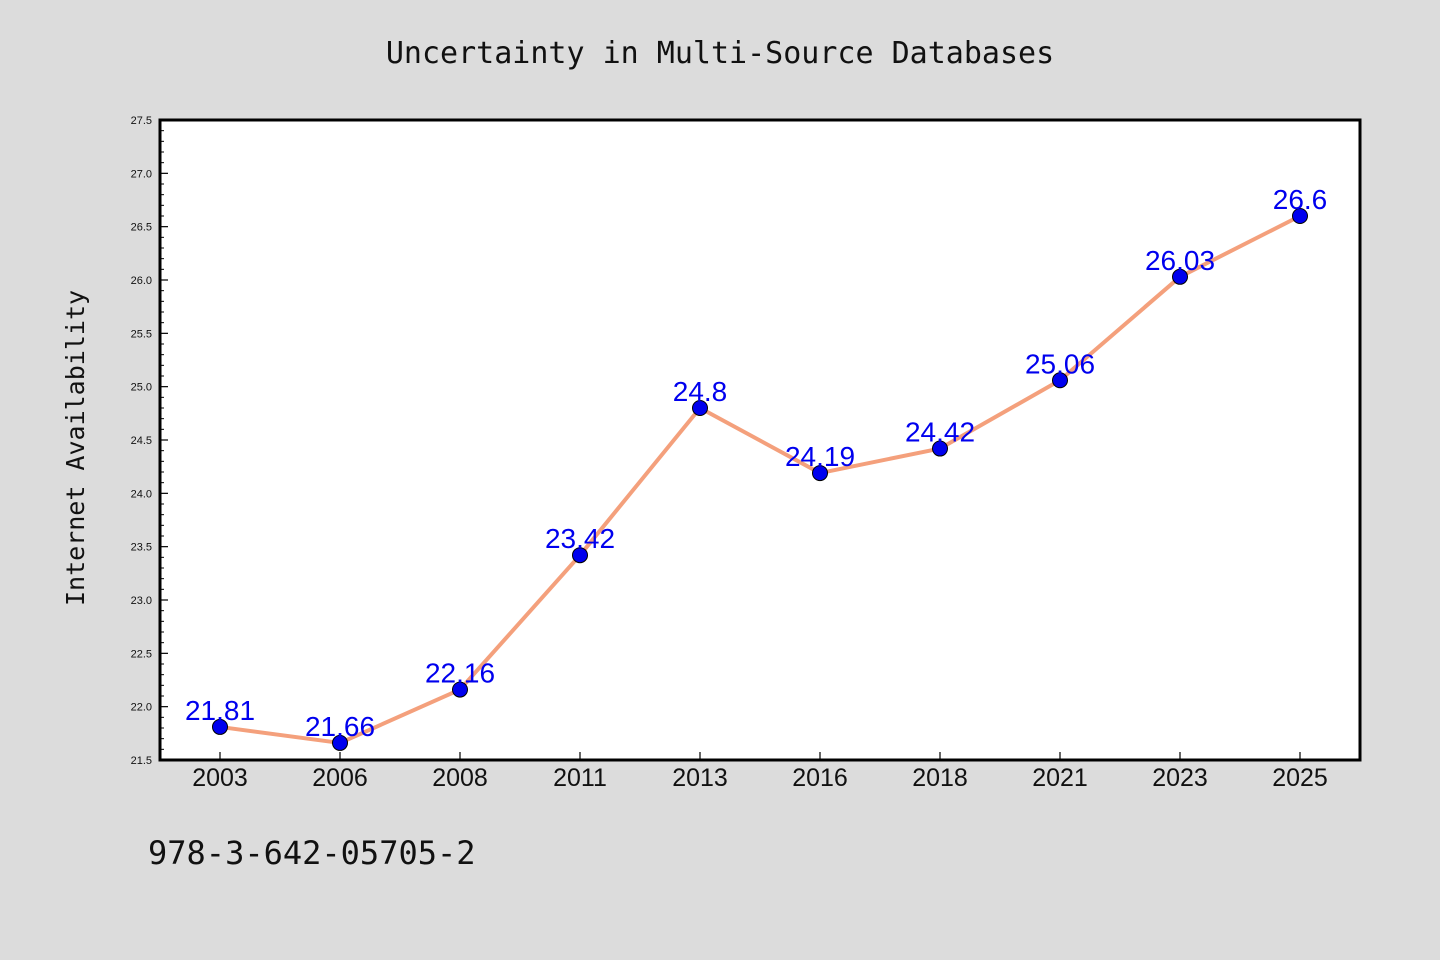 This screenshot has height=960, width=1440. I want to click on data-label: 23.42, so click(580, 538).